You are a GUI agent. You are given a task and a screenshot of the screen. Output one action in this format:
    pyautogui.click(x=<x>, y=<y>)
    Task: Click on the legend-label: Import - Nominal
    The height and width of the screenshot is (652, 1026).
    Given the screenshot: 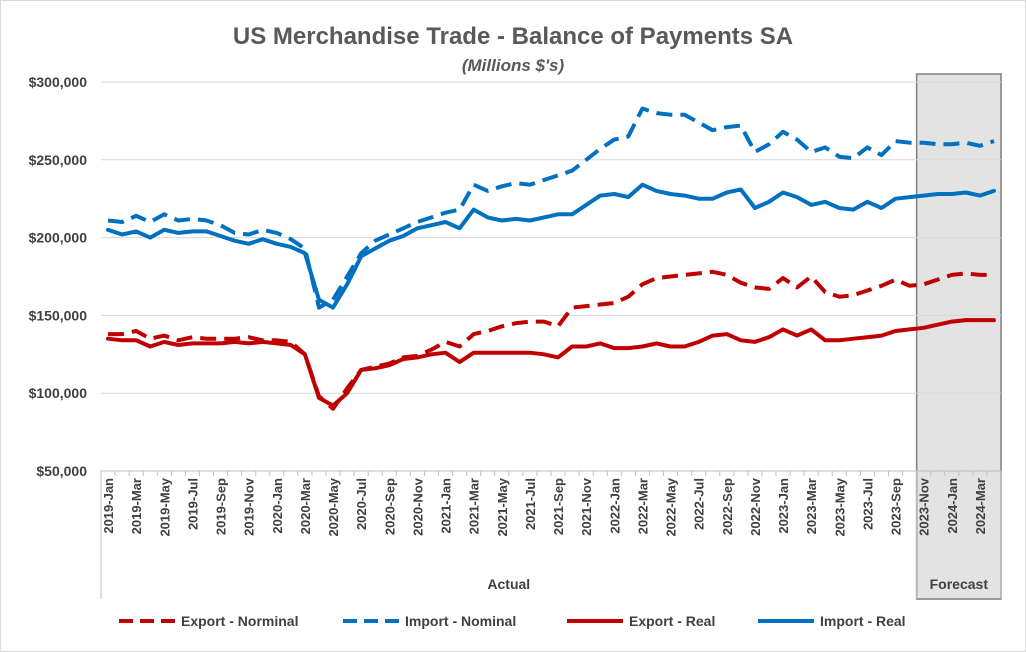 What is the action you would take?
    pyautogui.click(x=460, y=621)
    